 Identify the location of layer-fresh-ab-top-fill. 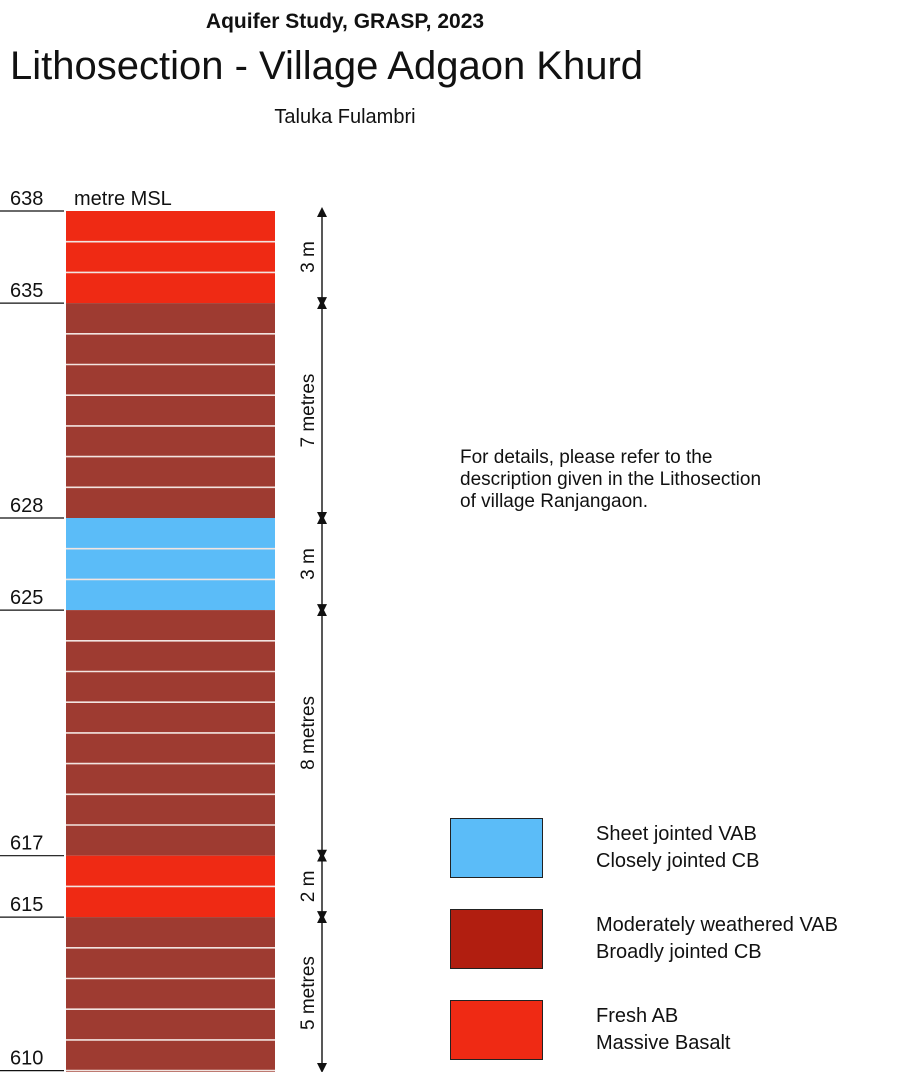
(170, 257).